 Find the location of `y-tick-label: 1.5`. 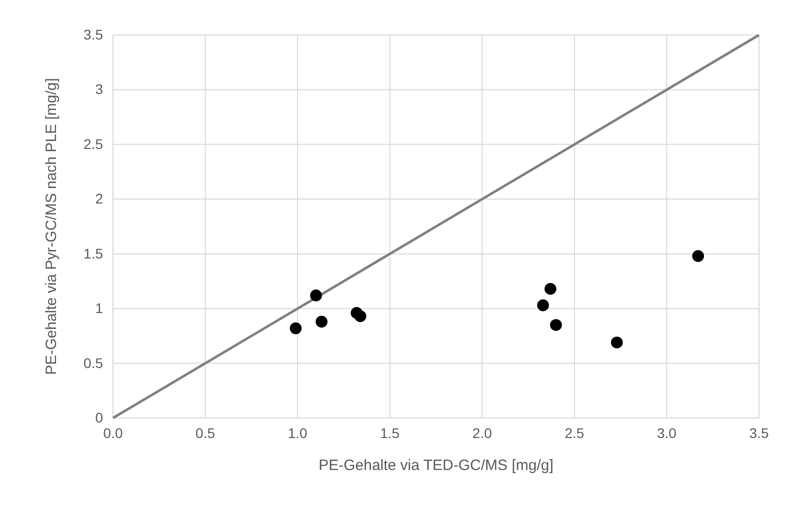

y-tick-label: 1.5 is located at coordinates (94, 253).